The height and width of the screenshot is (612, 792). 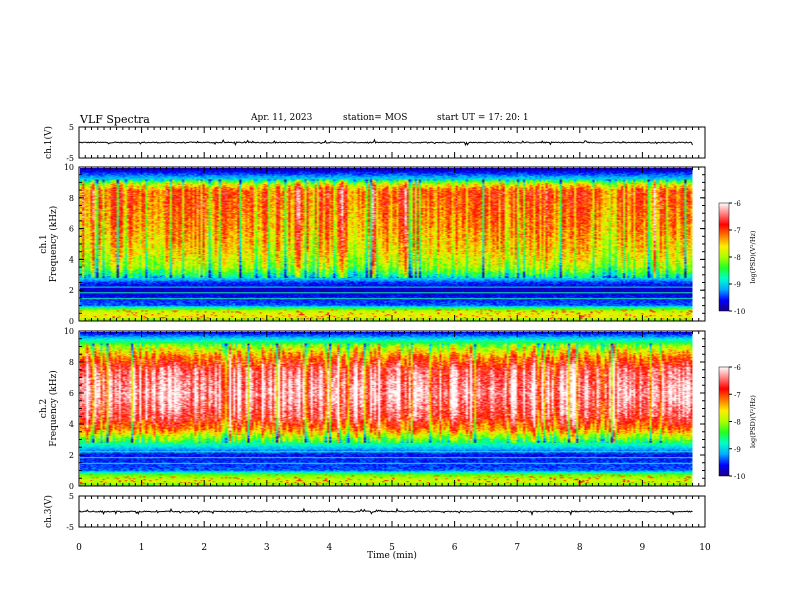 I want to click on colorbar-label-1: log(PSD)(V²/Hz), so click(x=753, y=256).